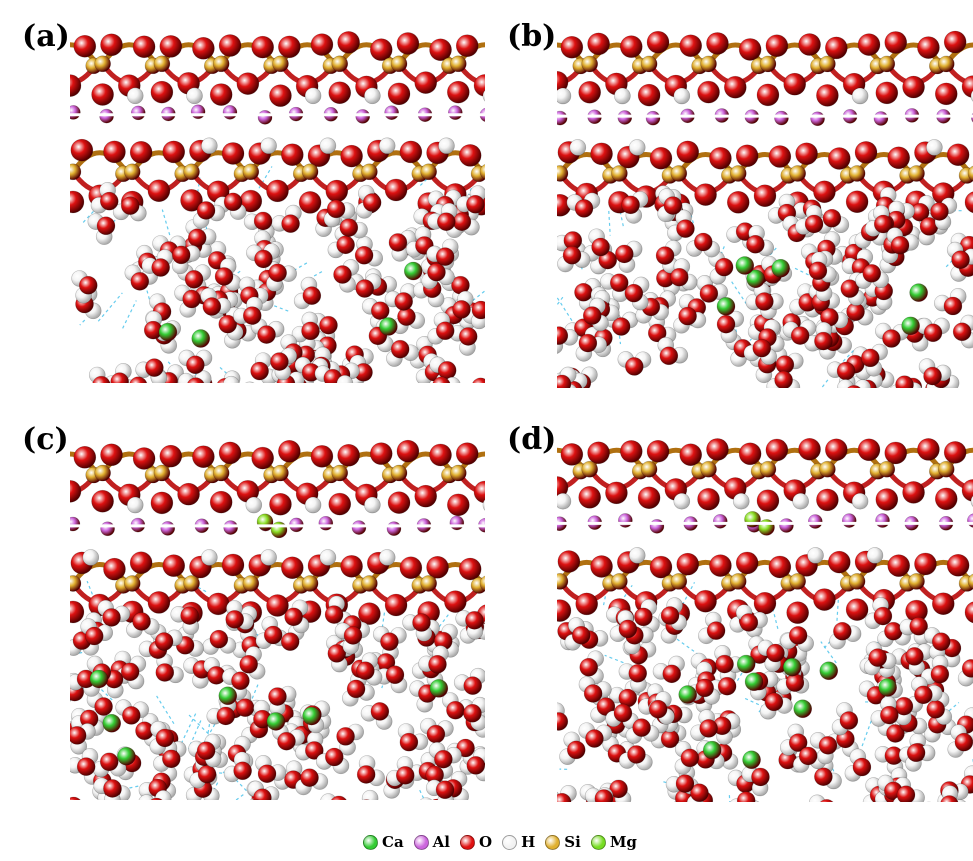  Describe the element at coordinates (370, 842) in the screenshot. I see `legend-swatch-ca` at that location.